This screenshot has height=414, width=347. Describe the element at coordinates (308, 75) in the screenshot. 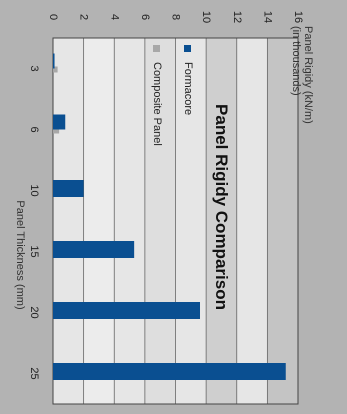

I see `y-axis-label-line-1: Panel Rigidy (kN/m)` at that location.